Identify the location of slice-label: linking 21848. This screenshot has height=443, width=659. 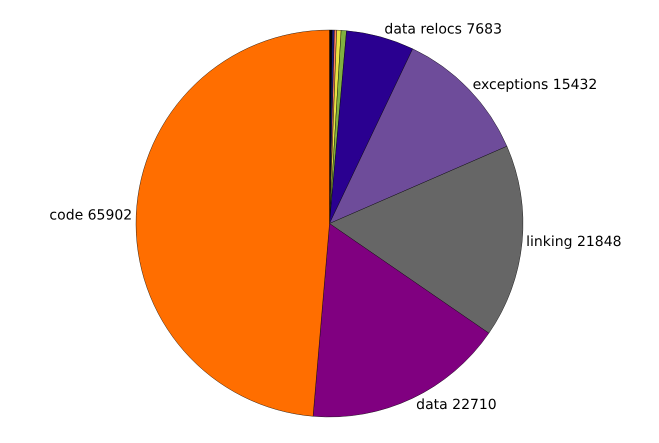
(574, 242).